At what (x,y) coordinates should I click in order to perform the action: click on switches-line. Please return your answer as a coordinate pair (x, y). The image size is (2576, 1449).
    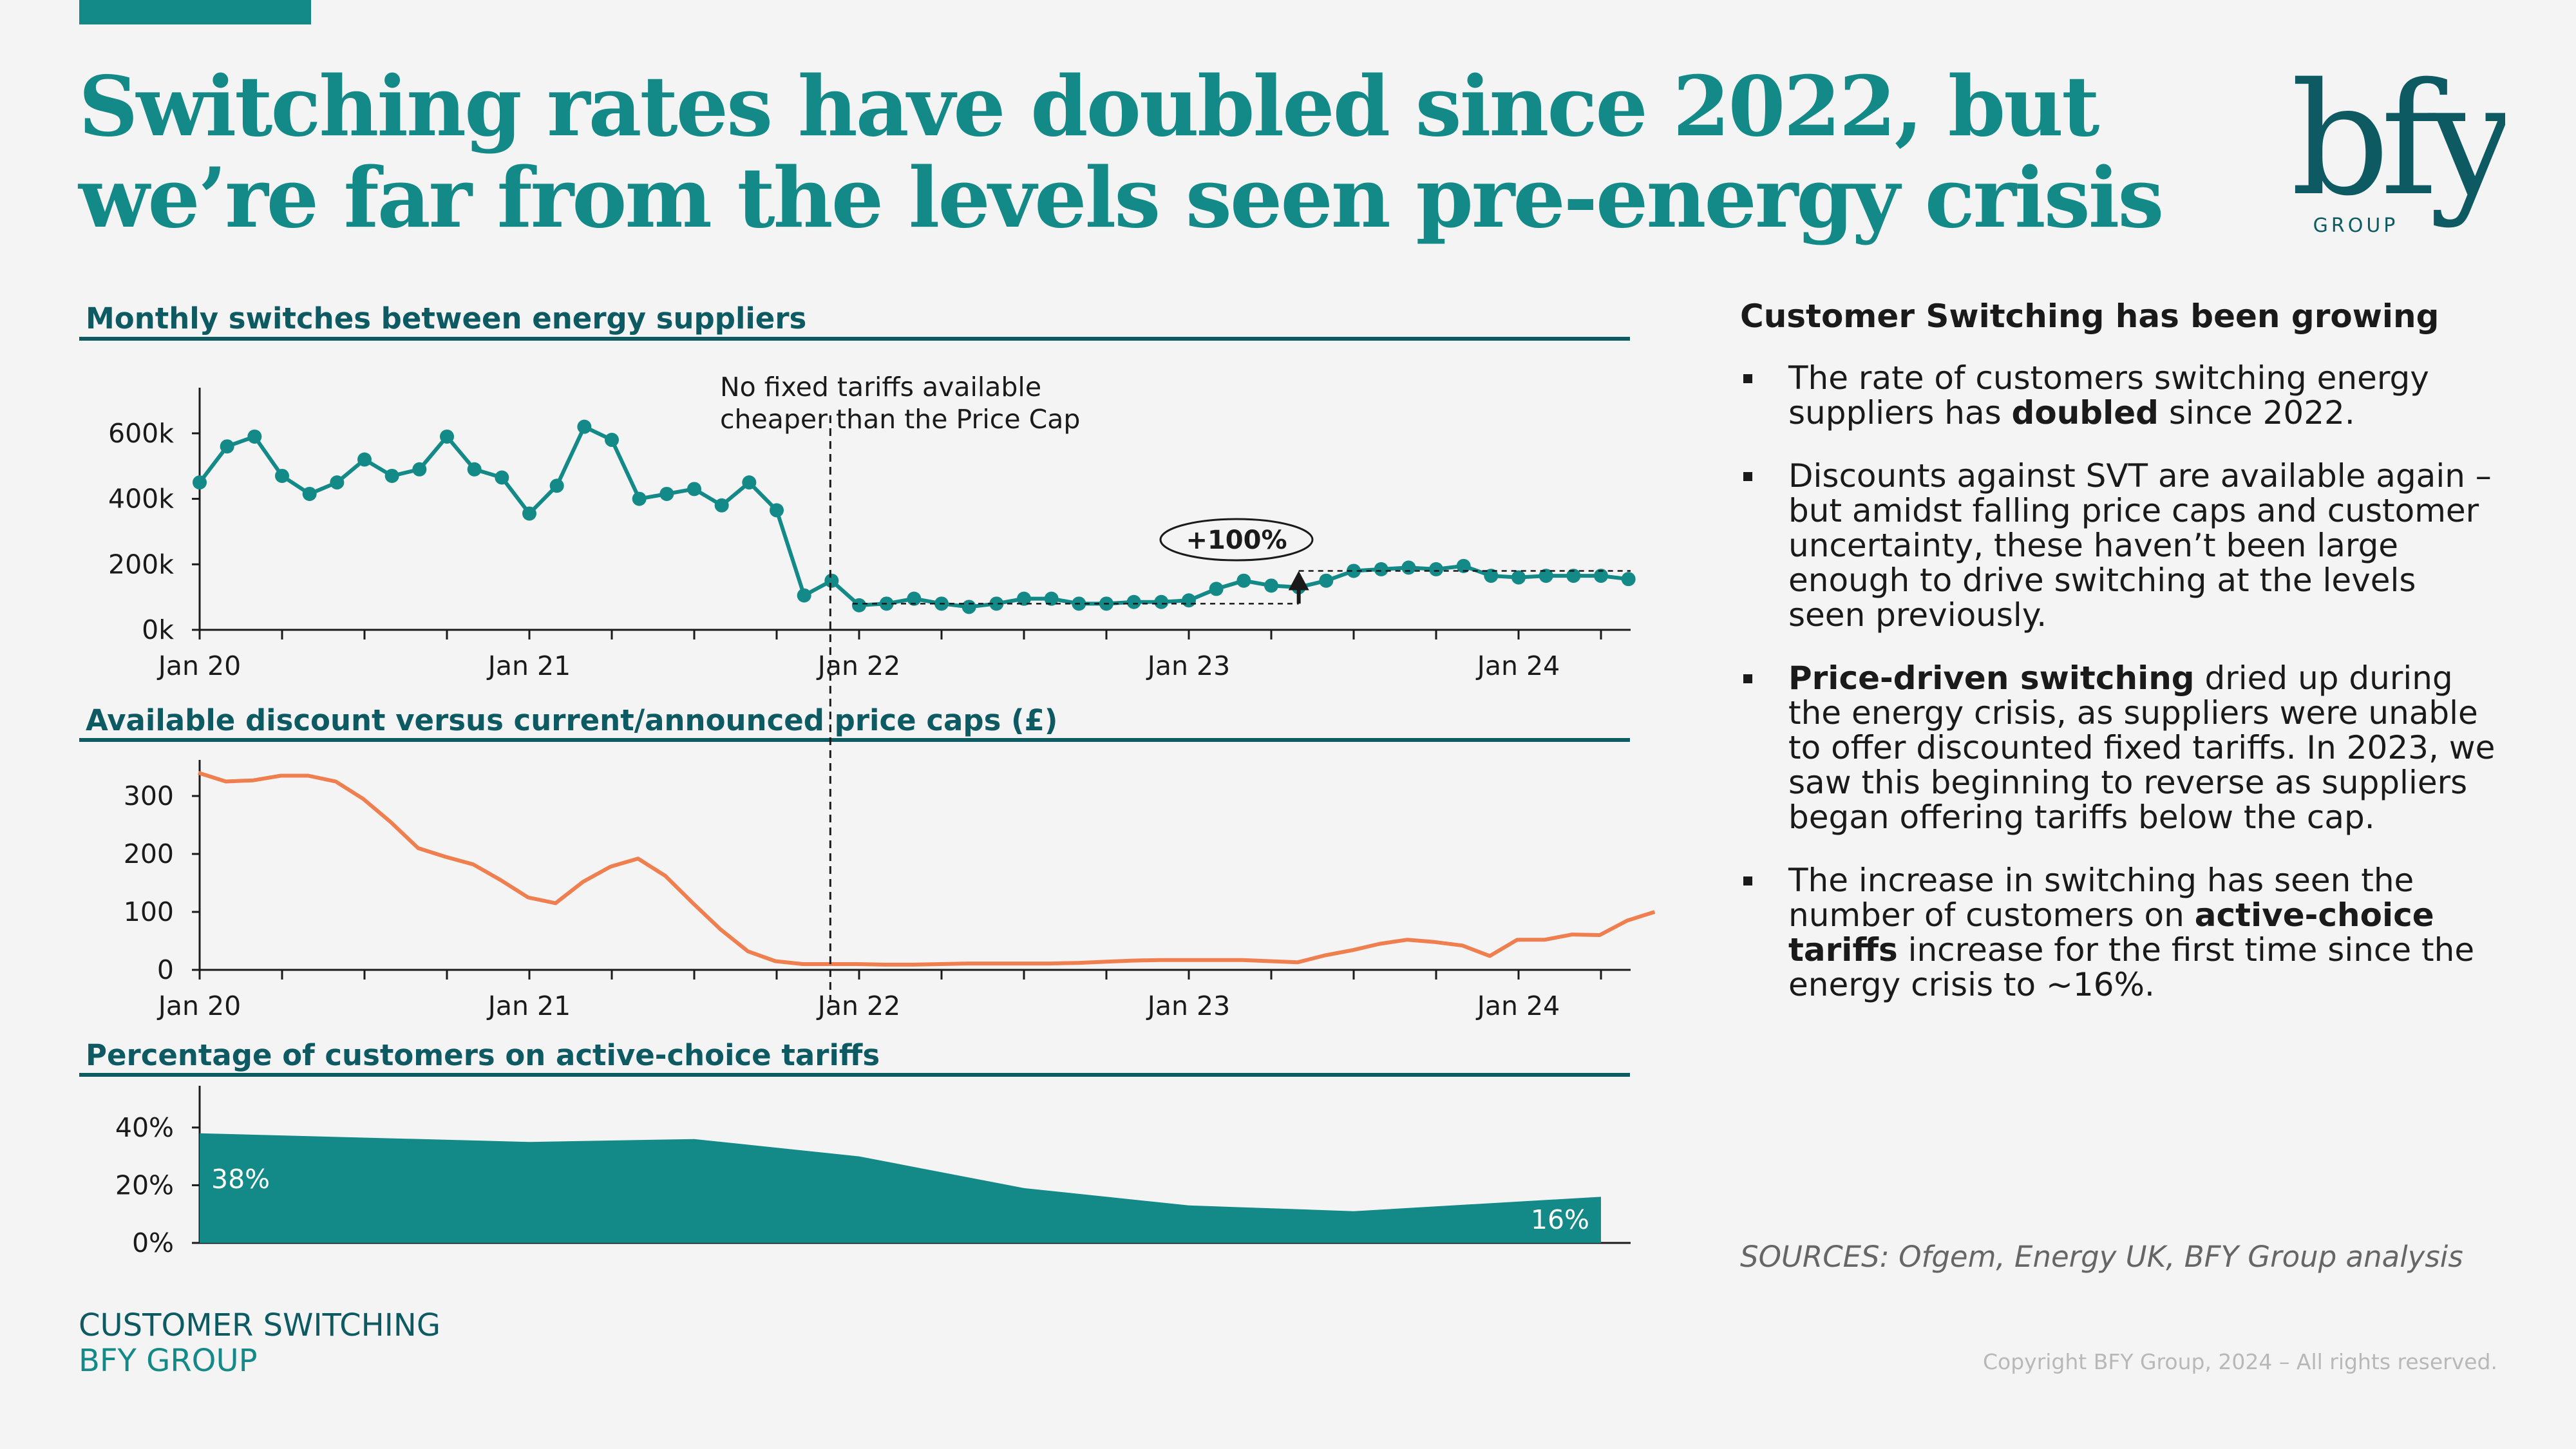
    Looking at the image, I should click on (913, 516).